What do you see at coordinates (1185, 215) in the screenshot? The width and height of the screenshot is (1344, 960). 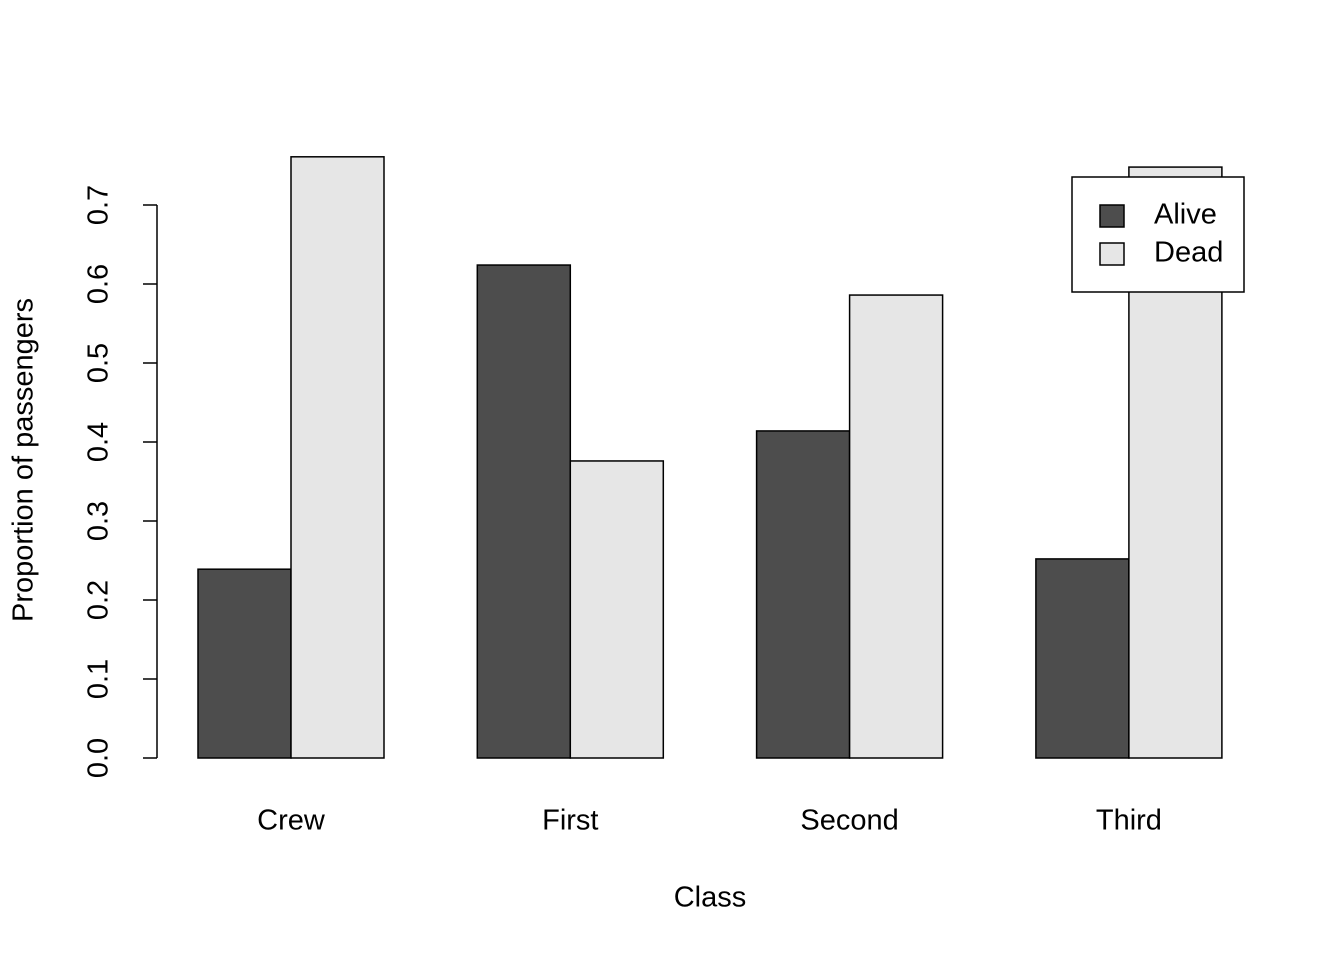 I see `legend-label: Alive` at bounding box center [1185, 215].